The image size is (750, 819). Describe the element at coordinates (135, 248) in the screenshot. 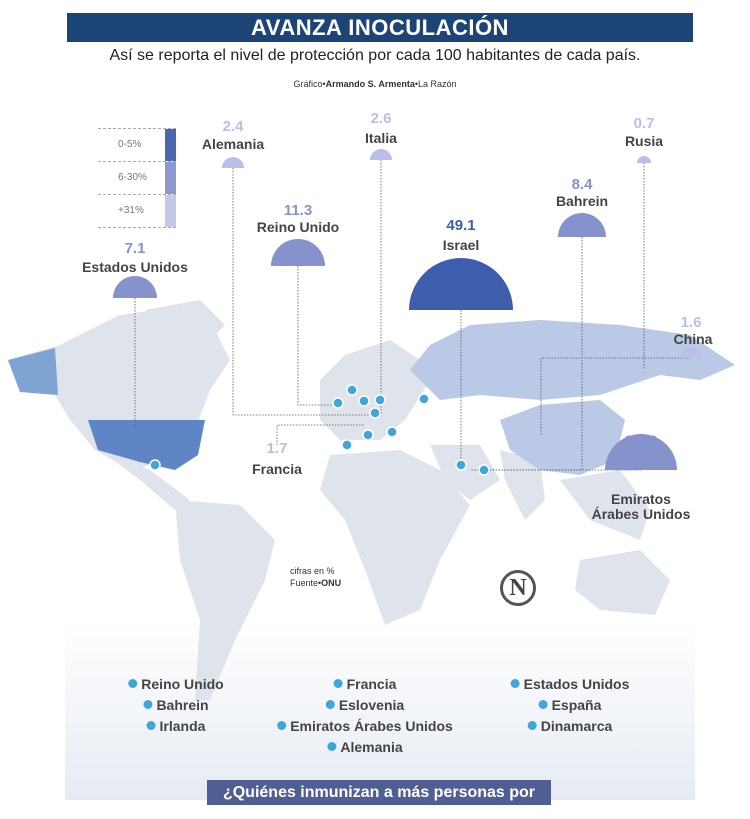

I see `value-estados-unidos: 7.1` at that location.